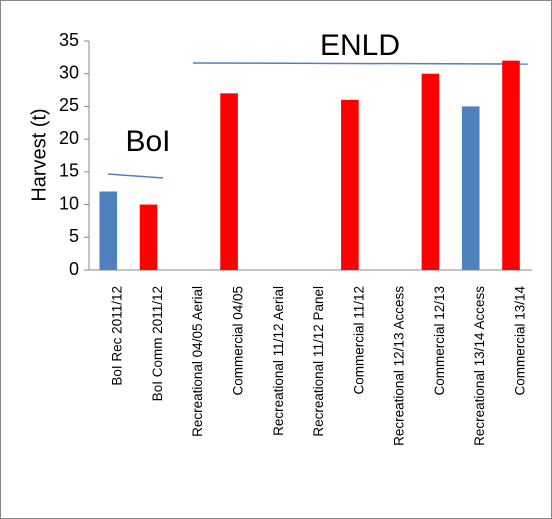 This screenshot has height=519, width=552. Describe the element at coordinates (318, 361) in the screenshot. I see `x-tick-label: Recreational 11/12 Panel` at that location.